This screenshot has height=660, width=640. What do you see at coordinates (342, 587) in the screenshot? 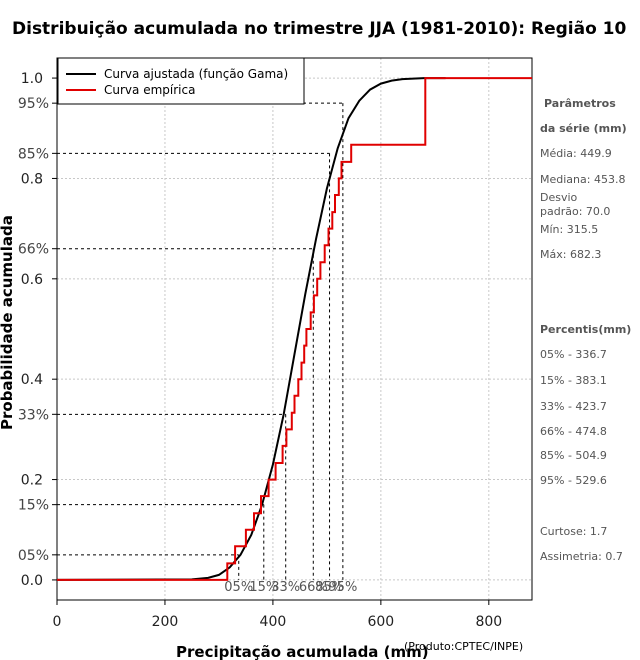
I see `percentile-x-label-5: 95%` at bounding box center [342, 587].